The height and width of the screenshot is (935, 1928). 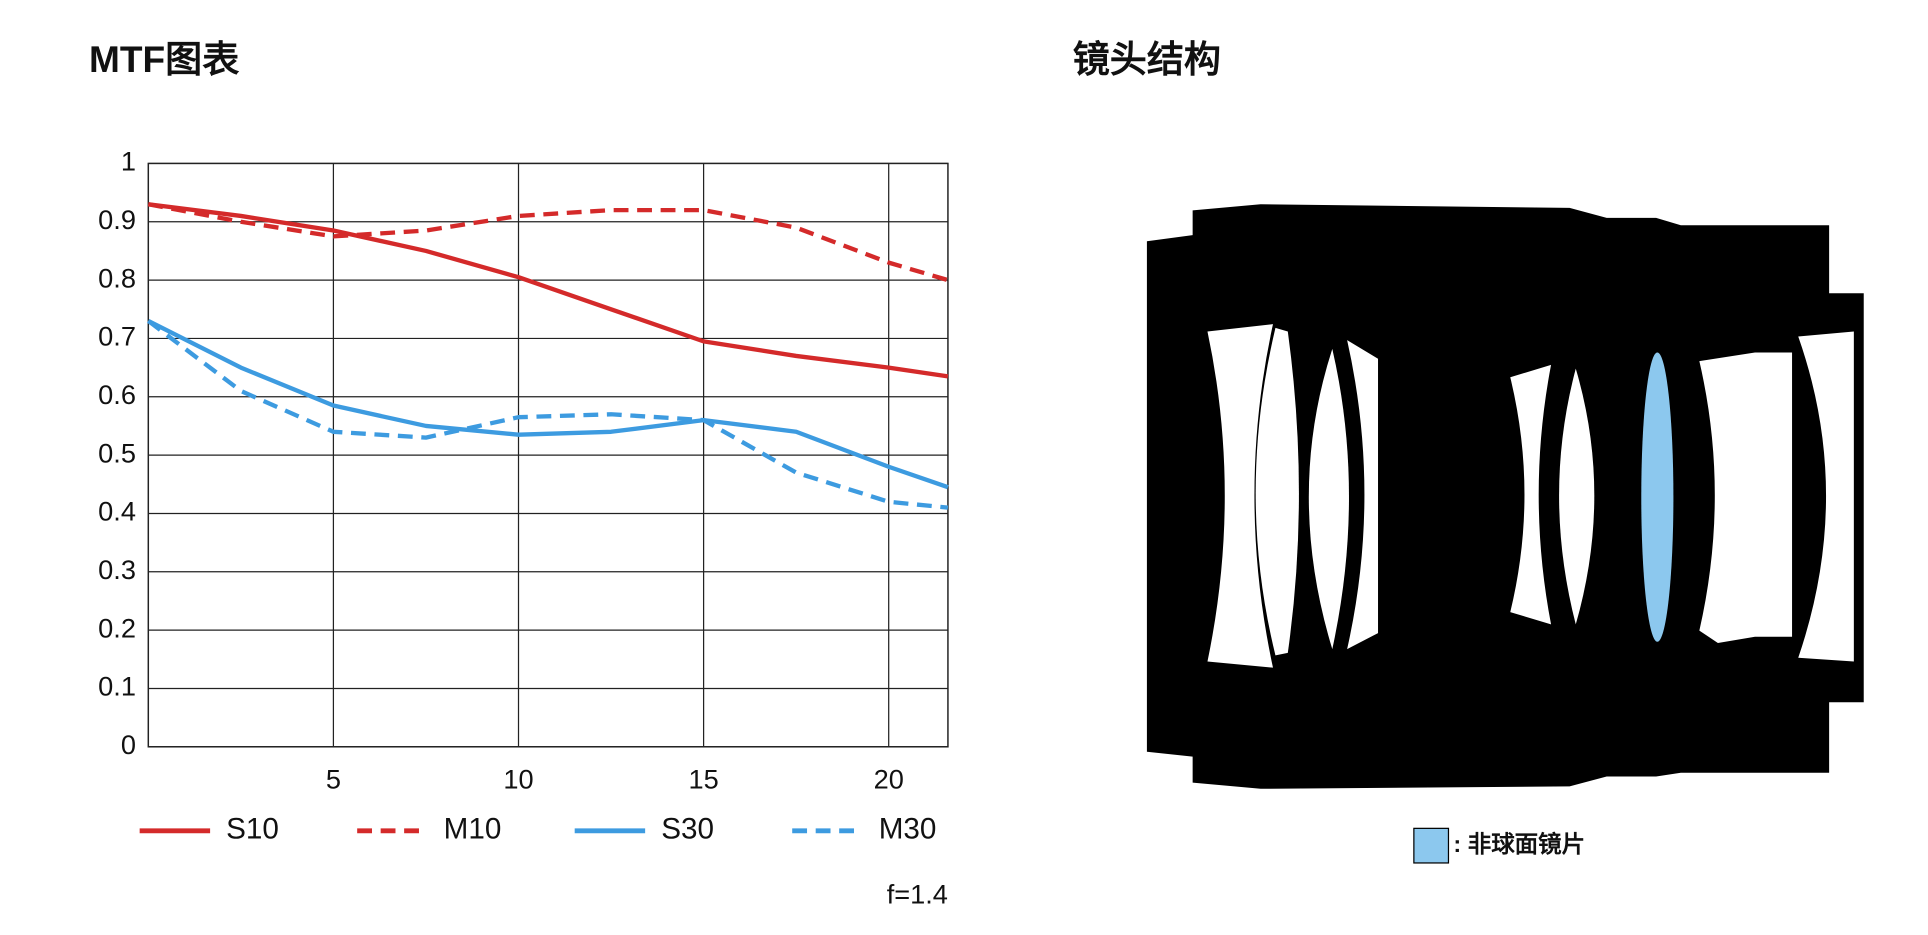 What do you see at coordinates (117, 394) in the screenshot?
I see `y-tick-label: 0.6` at bounding box center [117, 394].